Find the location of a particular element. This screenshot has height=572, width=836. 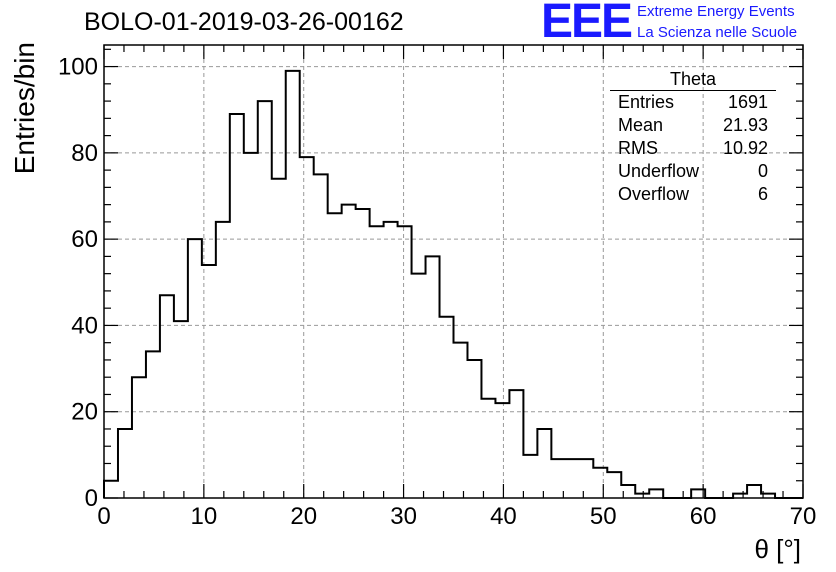

y-tick-label: 20 is located at coordinates (84, 412).